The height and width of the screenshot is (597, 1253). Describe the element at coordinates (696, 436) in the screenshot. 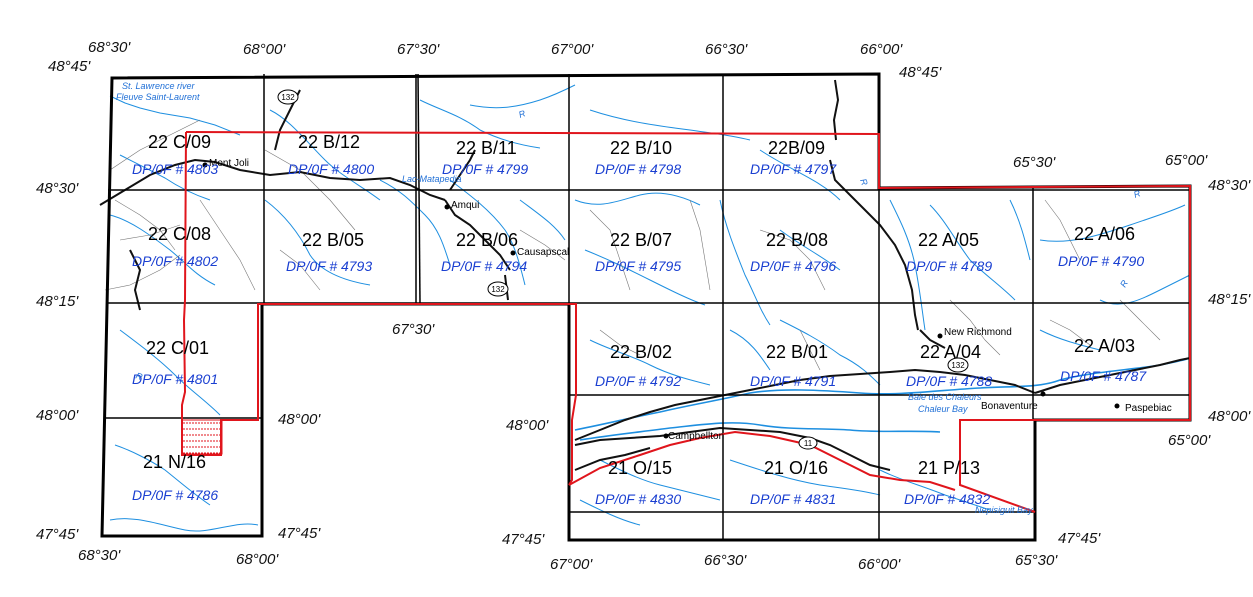

I see `place-label: Campbellton` at that location.